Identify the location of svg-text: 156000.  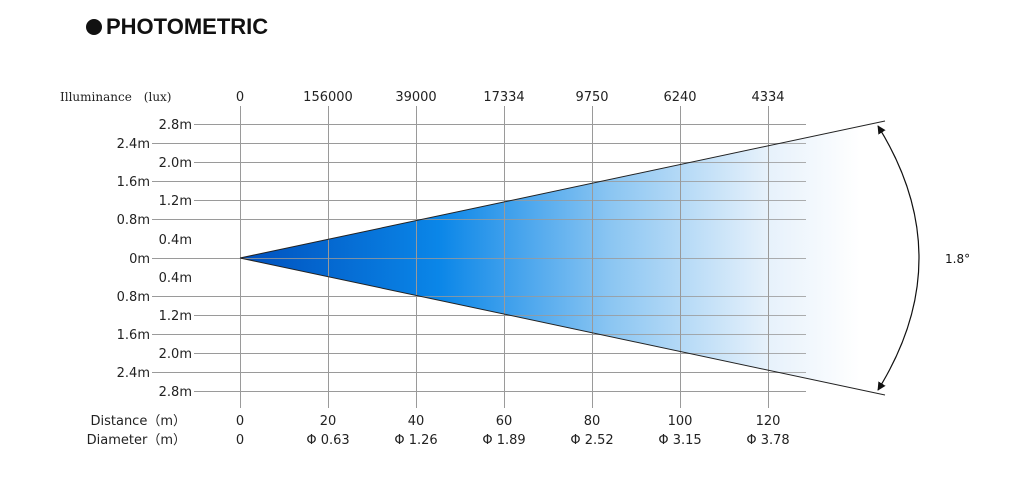
(328, 97).